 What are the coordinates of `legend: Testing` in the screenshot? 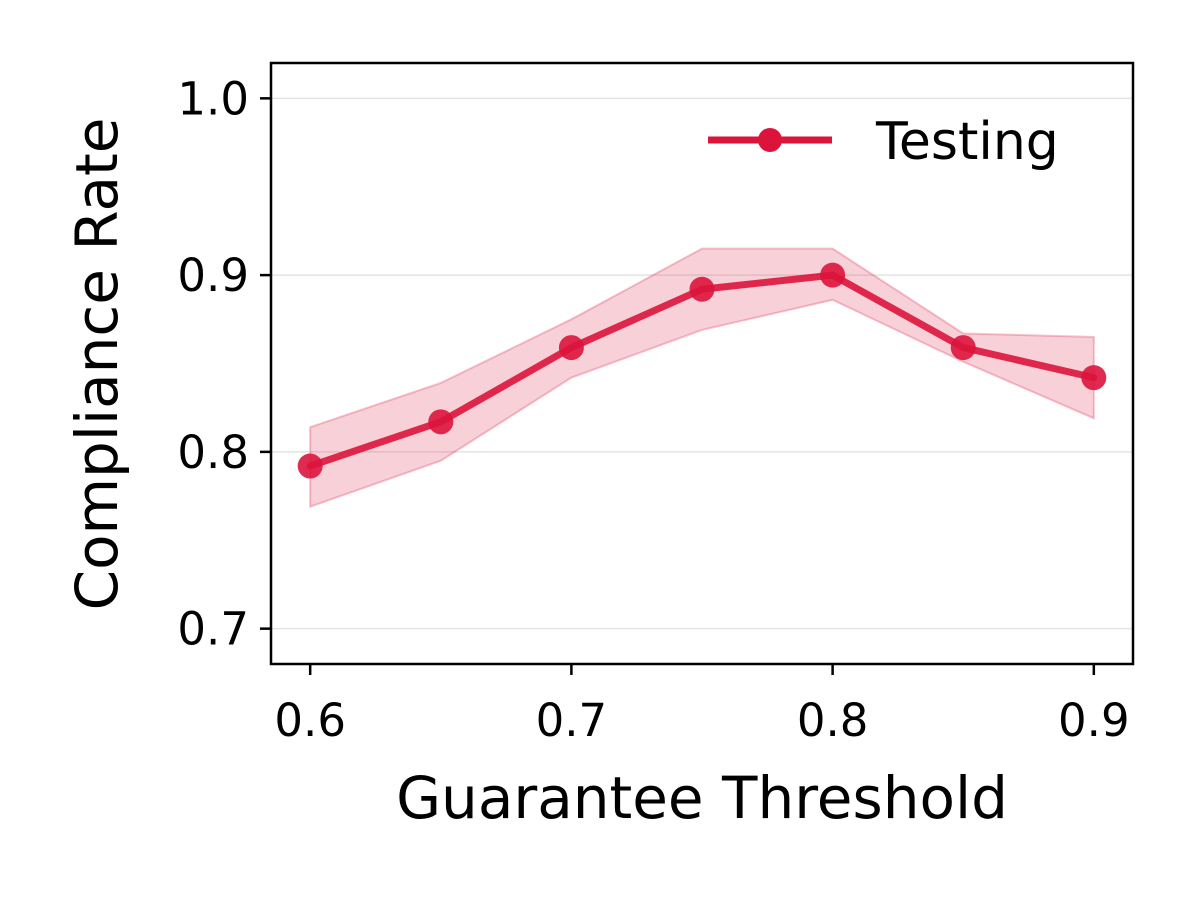 It's located at (883, 142).